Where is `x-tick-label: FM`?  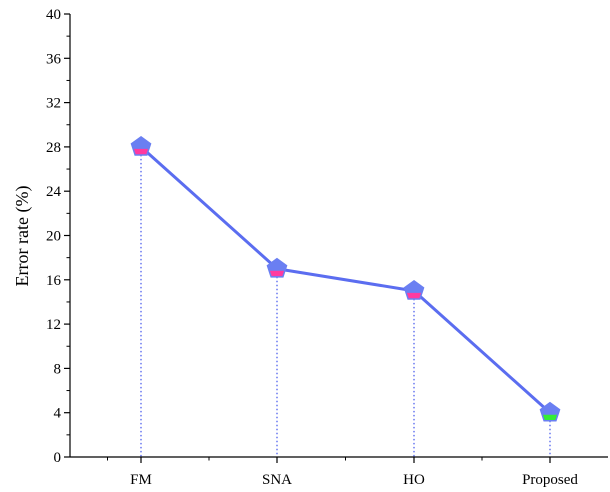 x-tick-label: FM is located at coordinates (141, 480).